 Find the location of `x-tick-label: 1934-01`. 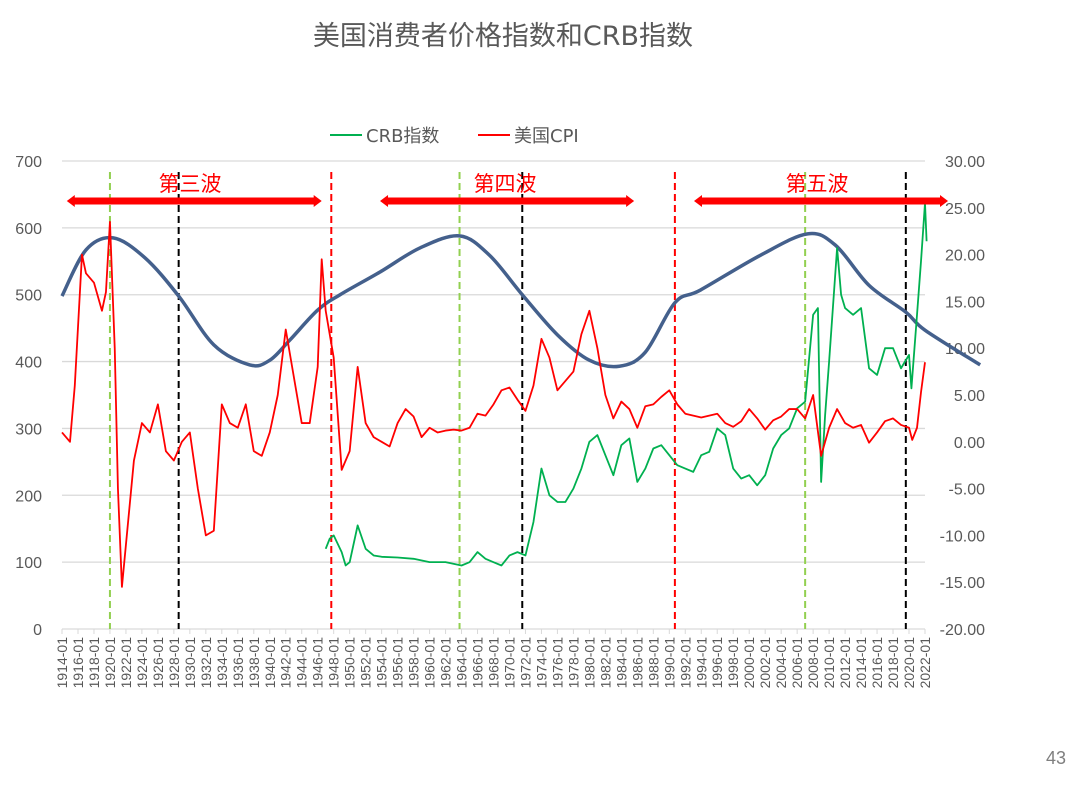

x-tick-label: 1934-01 is located at coordinates (222, 663).